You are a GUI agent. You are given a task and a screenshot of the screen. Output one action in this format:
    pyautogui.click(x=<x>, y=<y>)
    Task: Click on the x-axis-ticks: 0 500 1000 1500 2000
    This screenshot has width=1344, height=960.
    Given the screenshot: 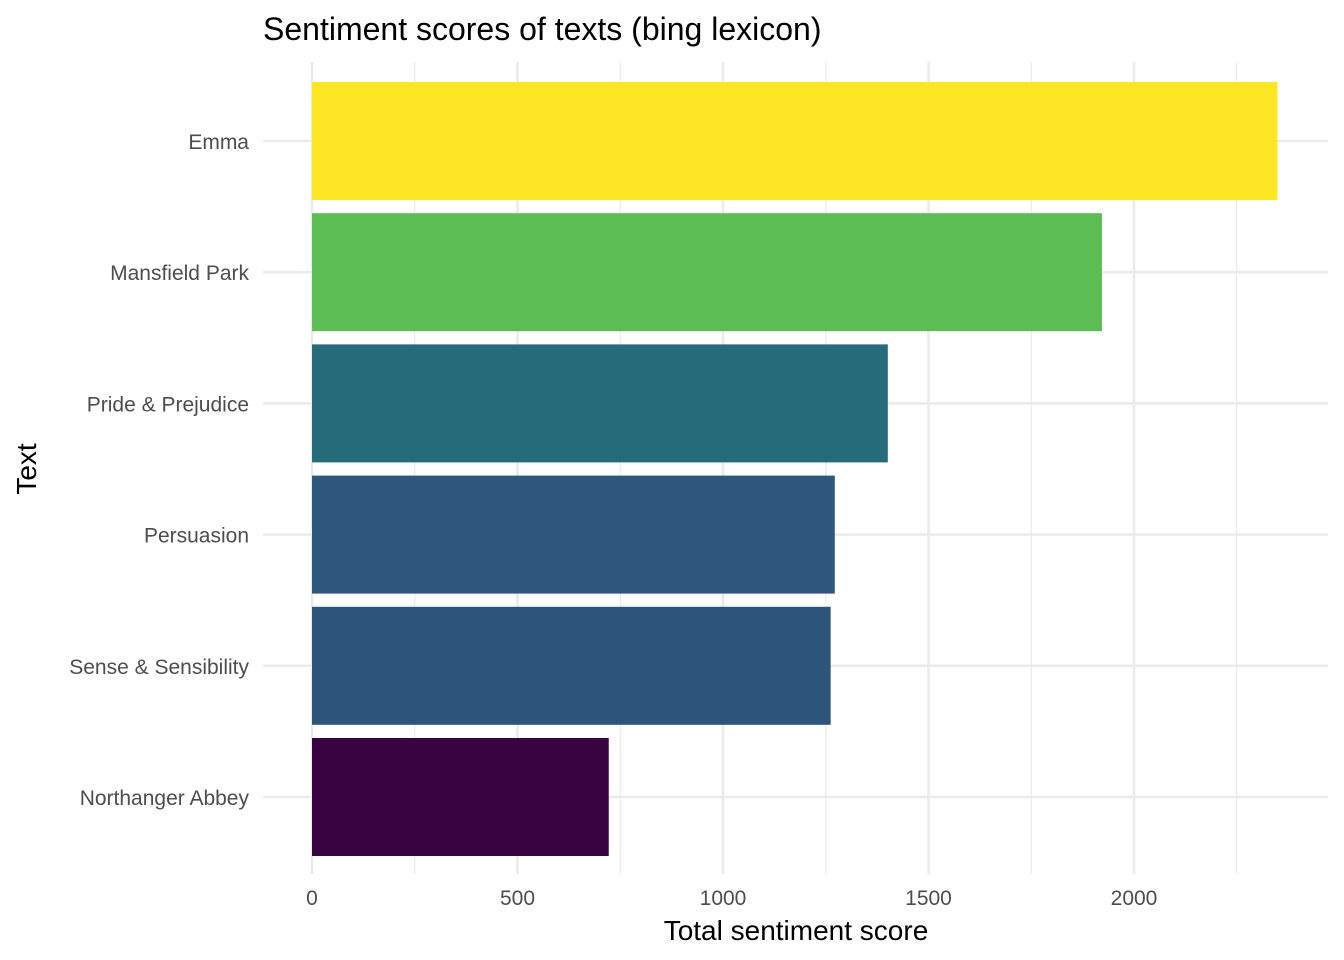 What is the action you would take?
    pyautogui.click(x=731, y=898)
    